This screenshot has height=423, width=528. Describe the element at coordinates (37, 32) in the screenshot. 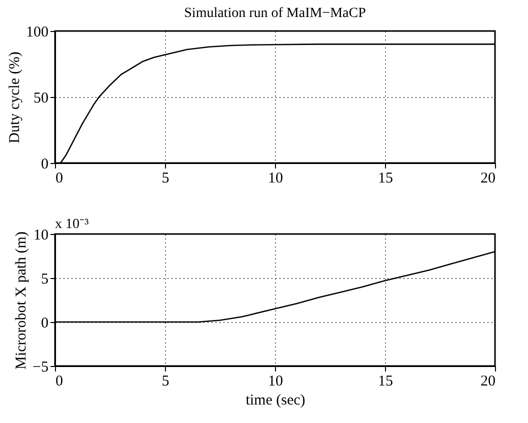

I see `y-tick-label: 100` at that location.